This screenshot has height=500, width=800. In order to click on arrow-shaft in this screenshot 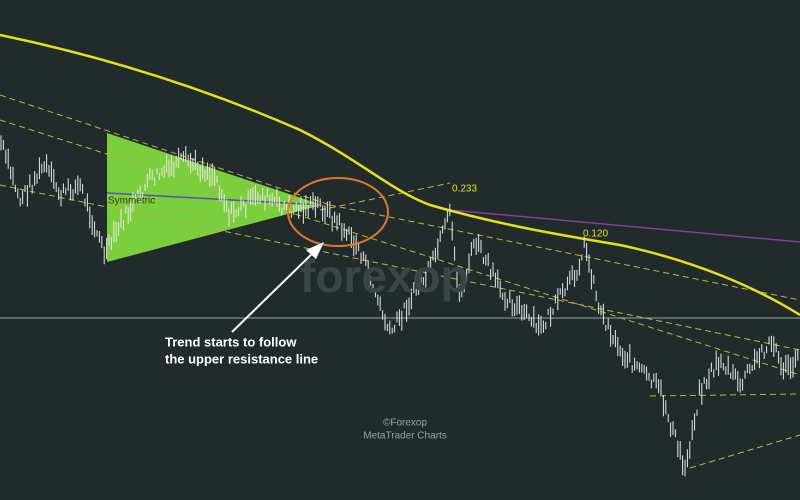, I will do `click(275, 290)`.